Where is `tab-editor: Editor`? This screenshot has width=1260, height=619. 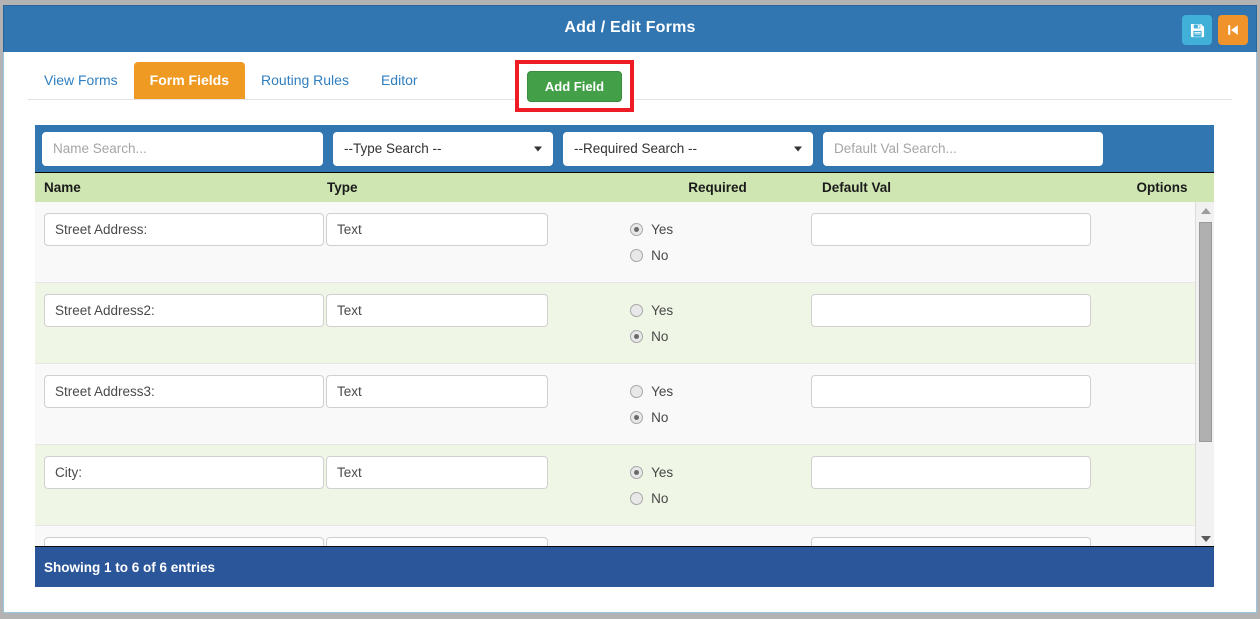 tab-editor: Editor is located at coordinates (399, 80).